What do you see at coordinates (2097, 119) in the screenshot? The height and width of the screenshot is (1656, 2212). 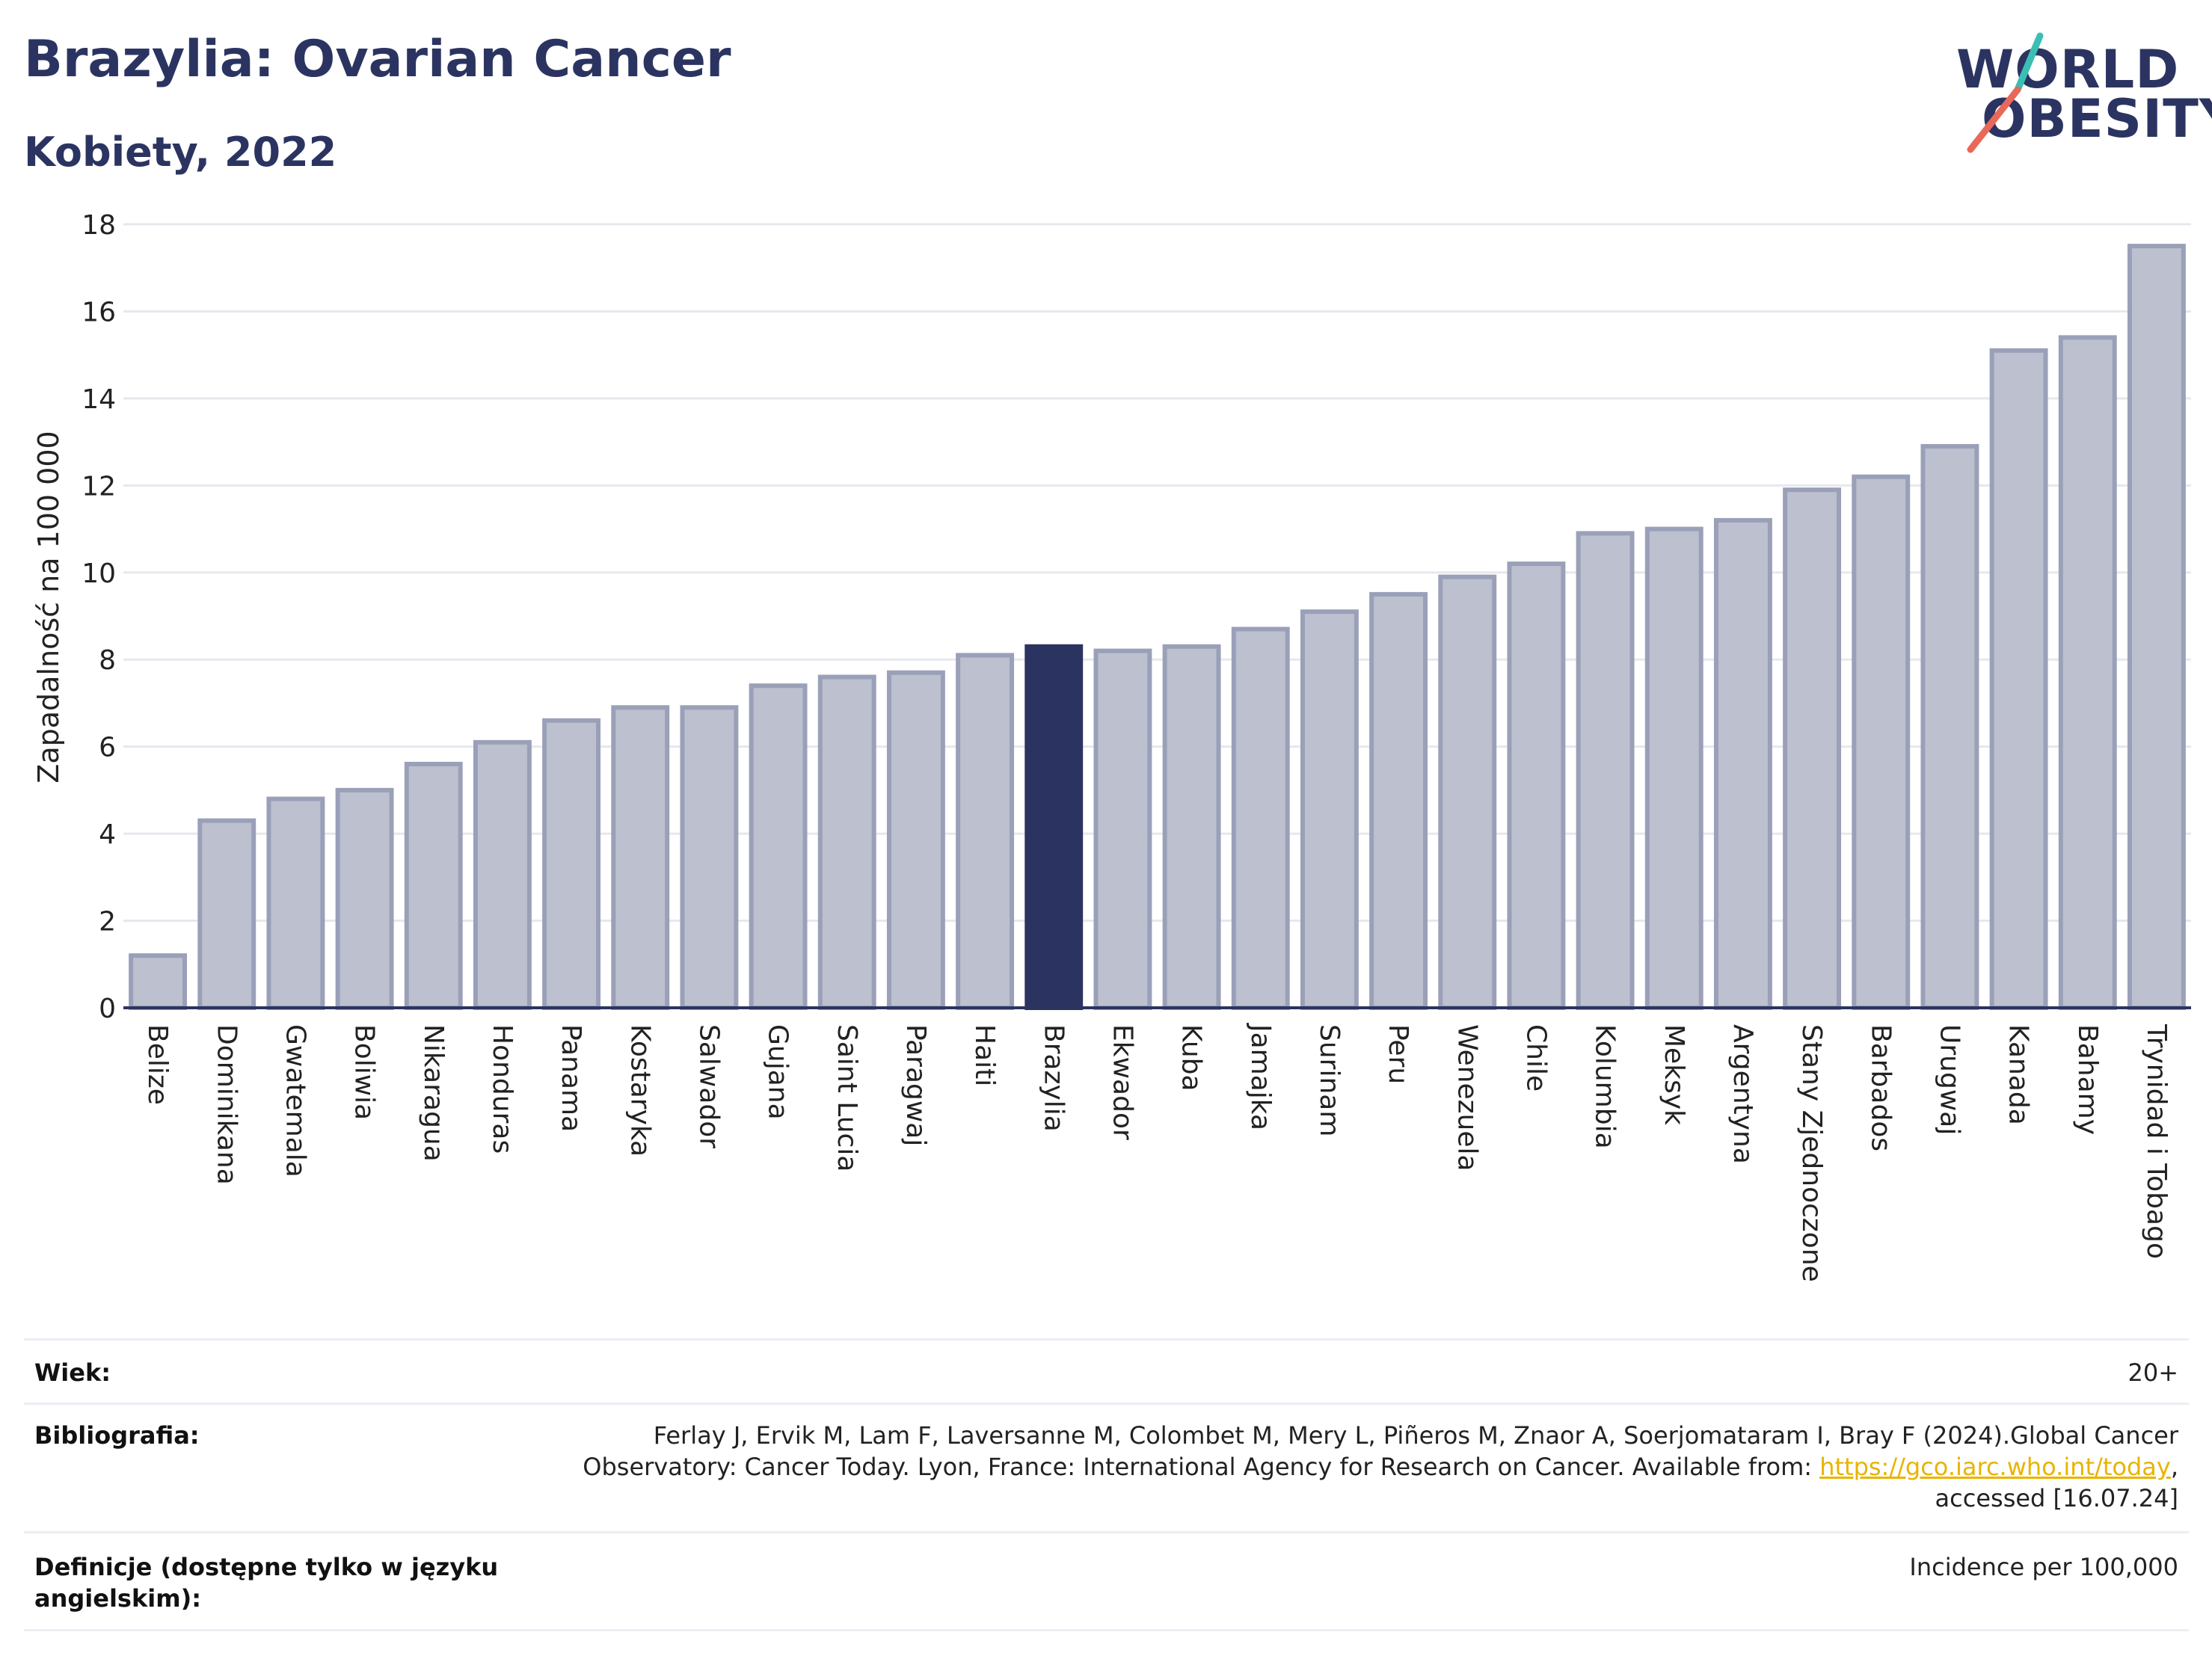 I see `logo-word-obesity: OBESITY` at bounding box center [2097, 119].